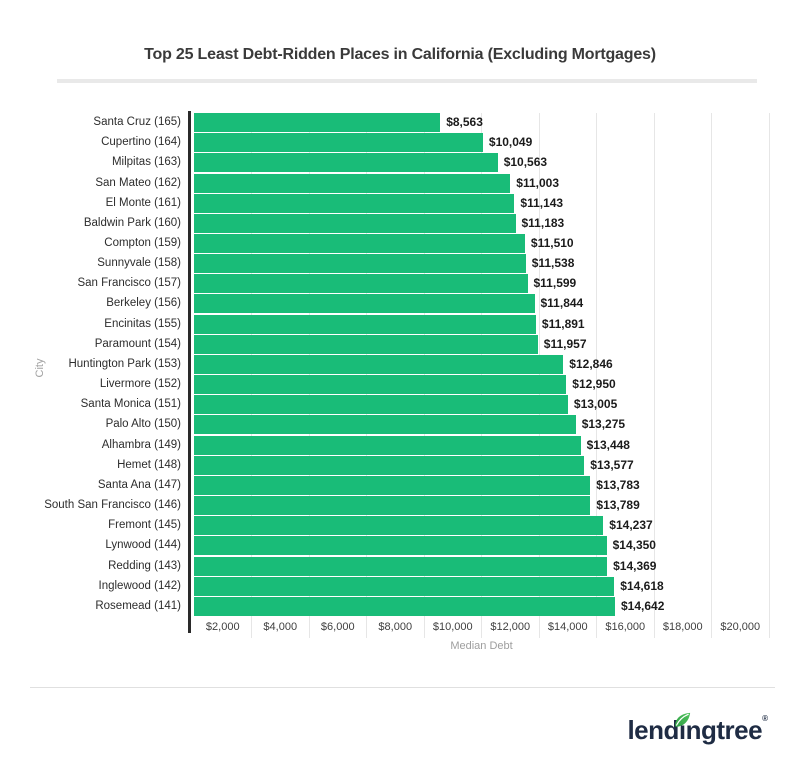  I want to click on chart-row: Sunnyvale (158) $11,538, so click(400, 264).